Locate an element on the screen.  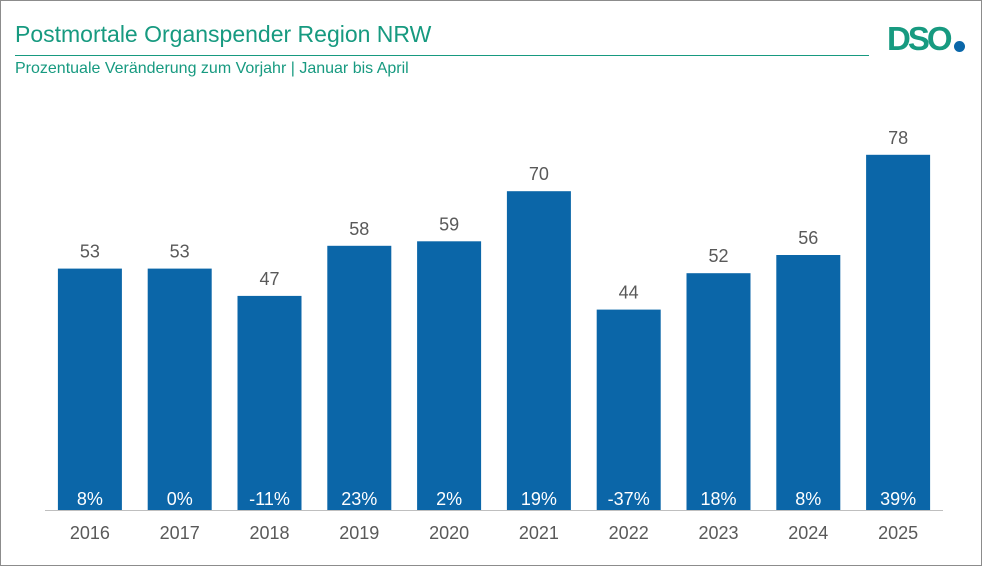
x-tick-label: 2017 is located at coordinates (180, 533).